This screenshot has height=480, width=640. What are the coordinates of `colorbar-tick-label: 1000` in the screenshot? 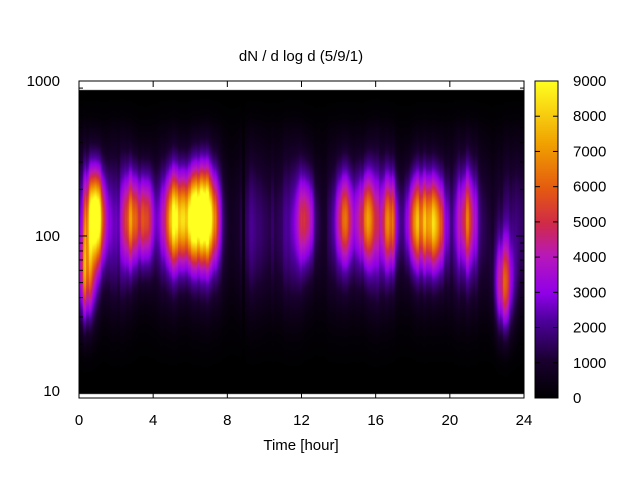 It's located at (589, 363).